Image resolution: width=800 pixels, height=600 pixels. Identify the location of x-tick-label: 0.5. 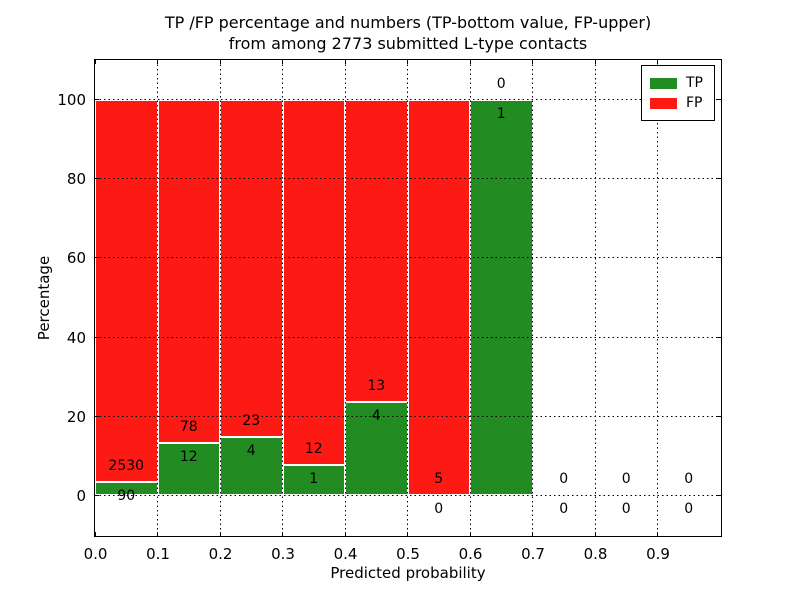
(408, 554).